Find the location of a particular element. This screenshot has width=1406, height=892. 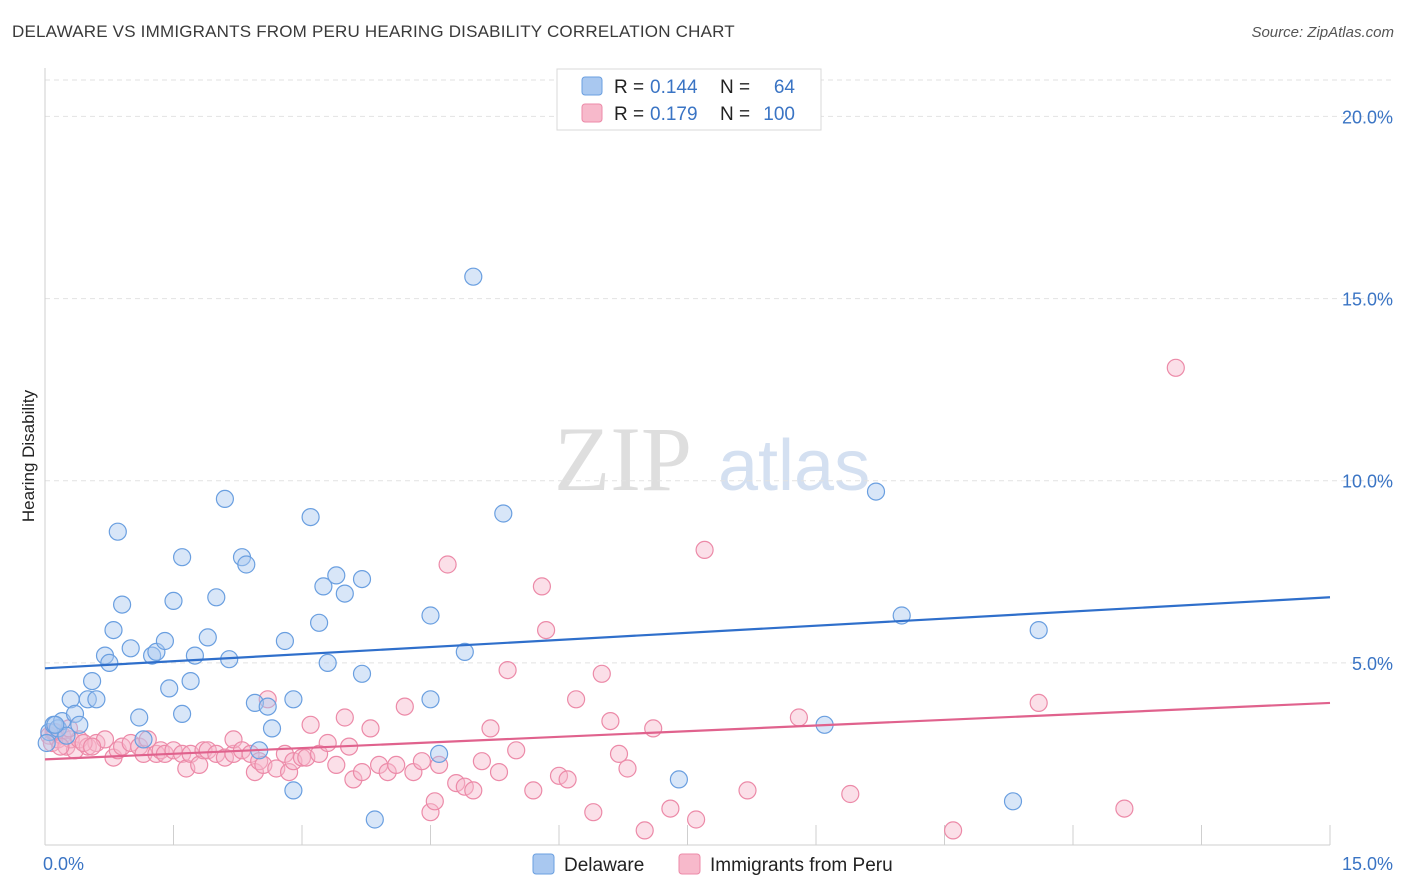

y-tick-label-1: 10.0% is located at coordinates (1367, 482).